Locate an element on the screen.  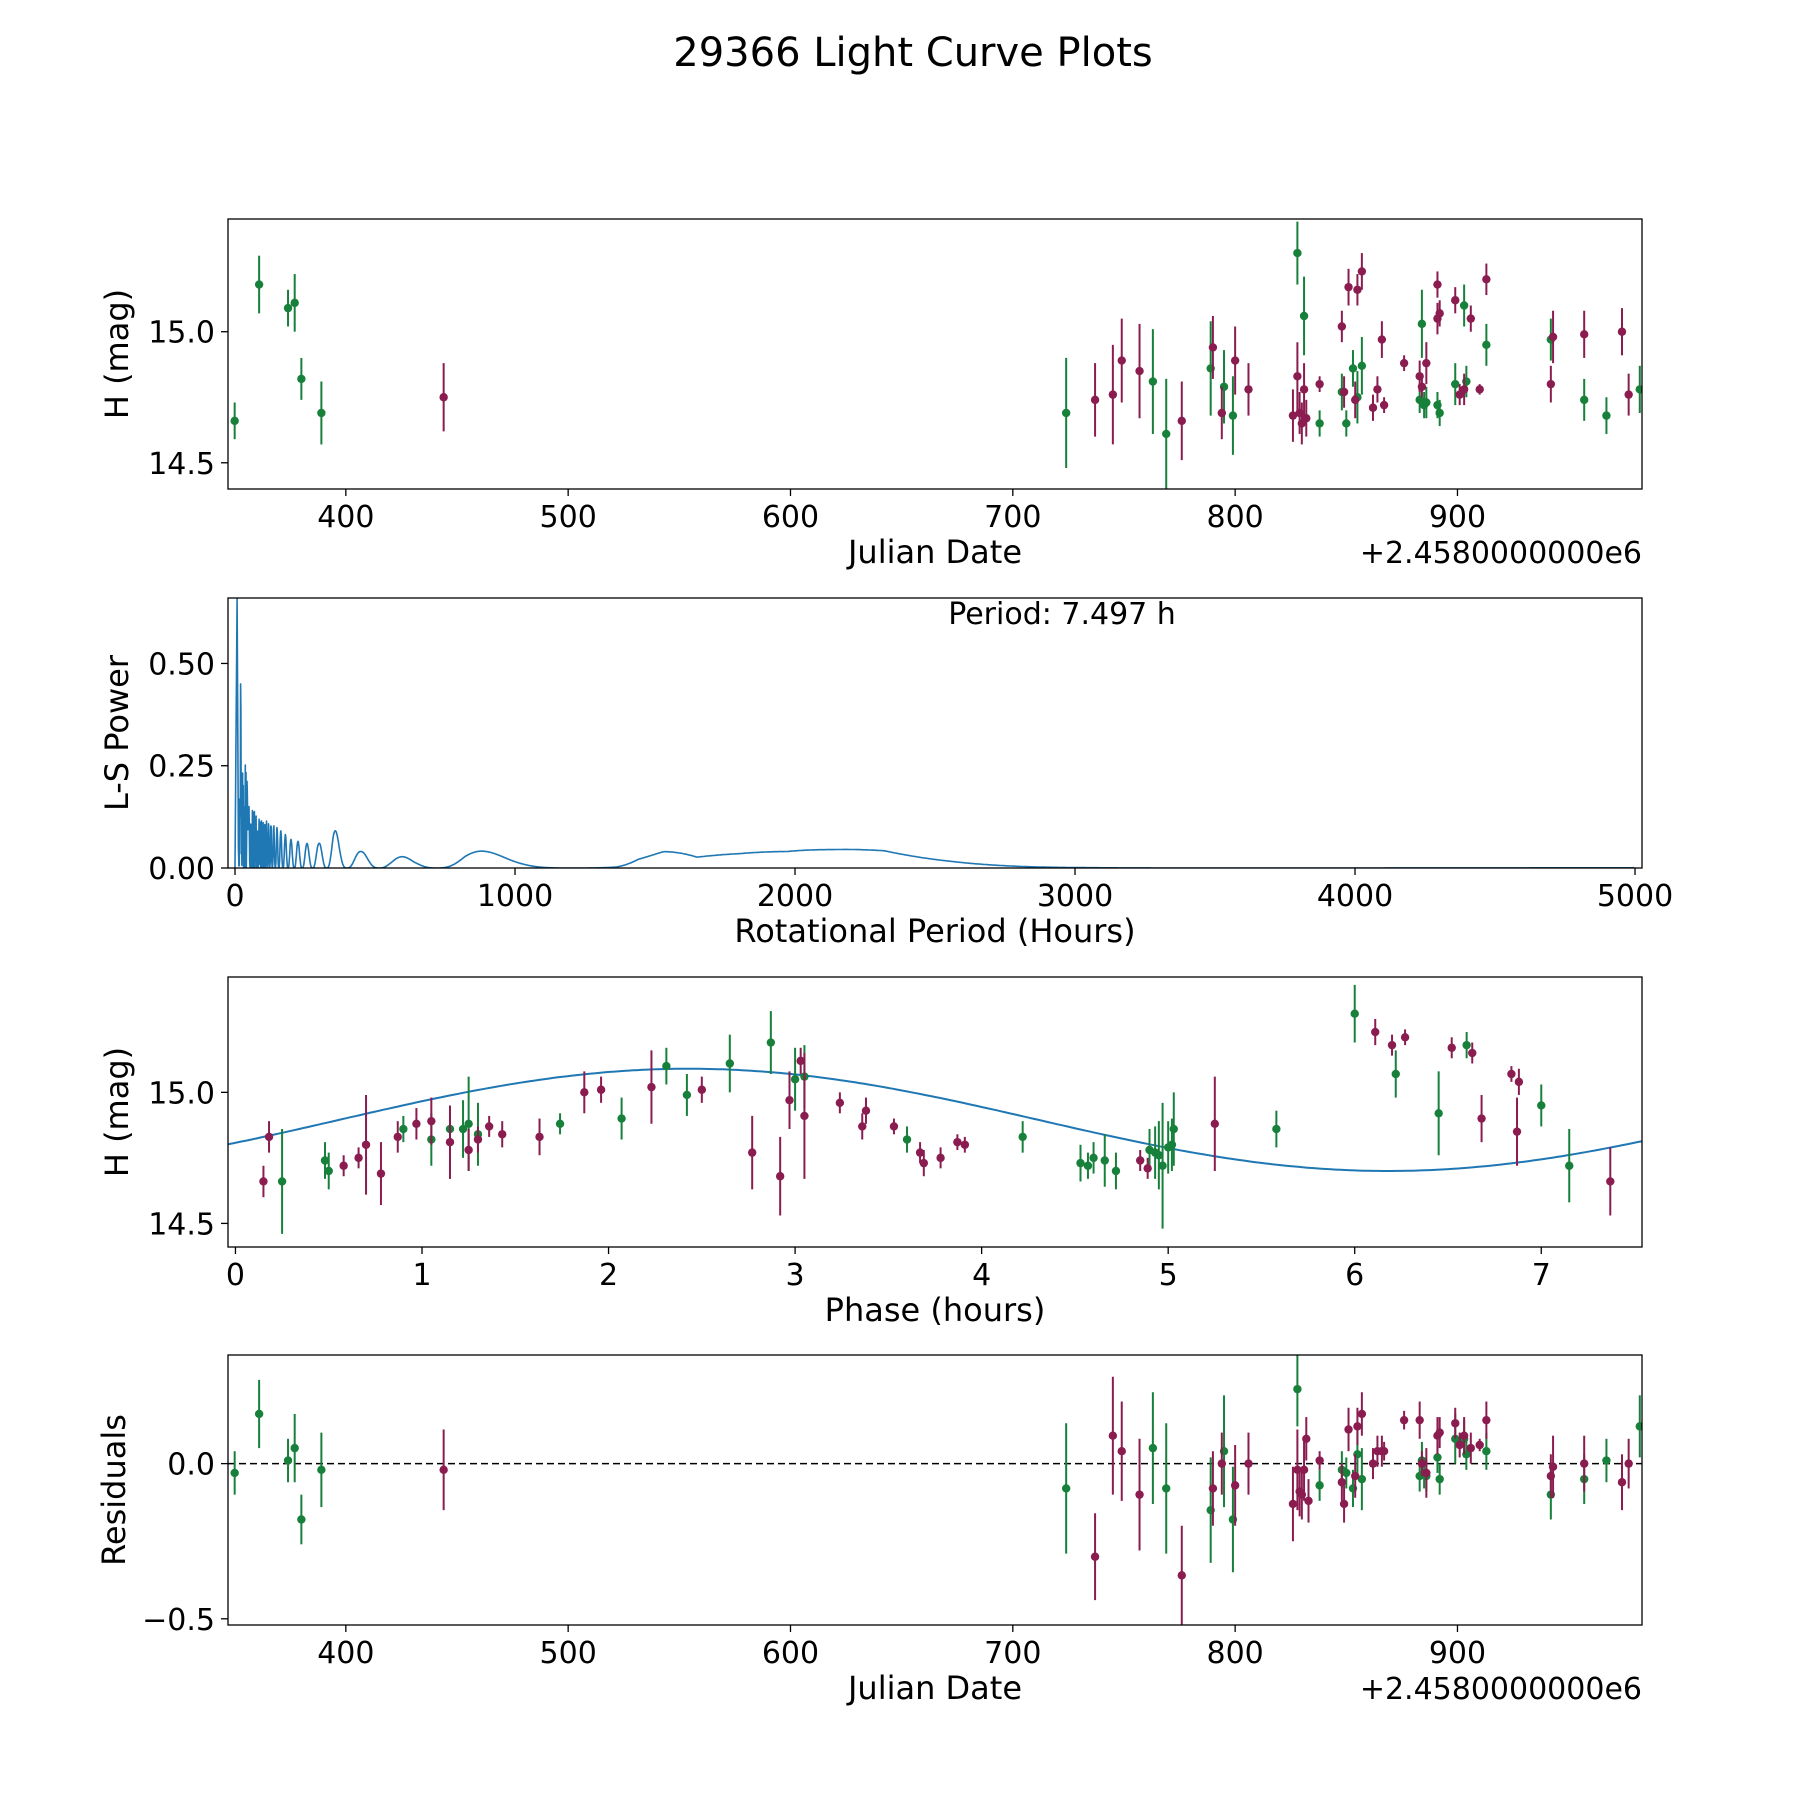
light-curve-frame is located at coordinates (935, 354).